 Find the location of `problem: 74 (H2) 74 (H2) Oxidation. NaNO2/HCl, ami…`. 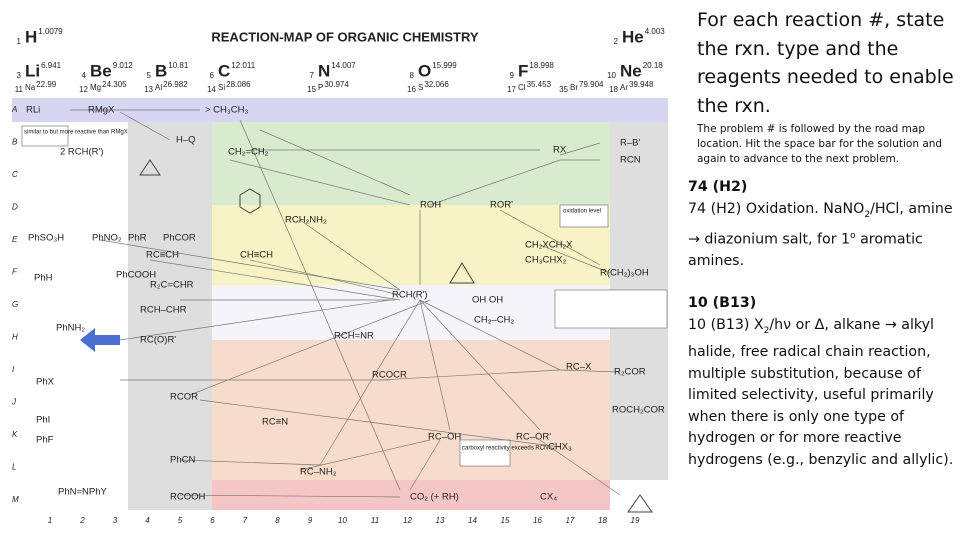

problem: 74 (H2) 74 (H2) Oxidation. NaNO2/HCl, ami… is located at coordinates (821, 225).